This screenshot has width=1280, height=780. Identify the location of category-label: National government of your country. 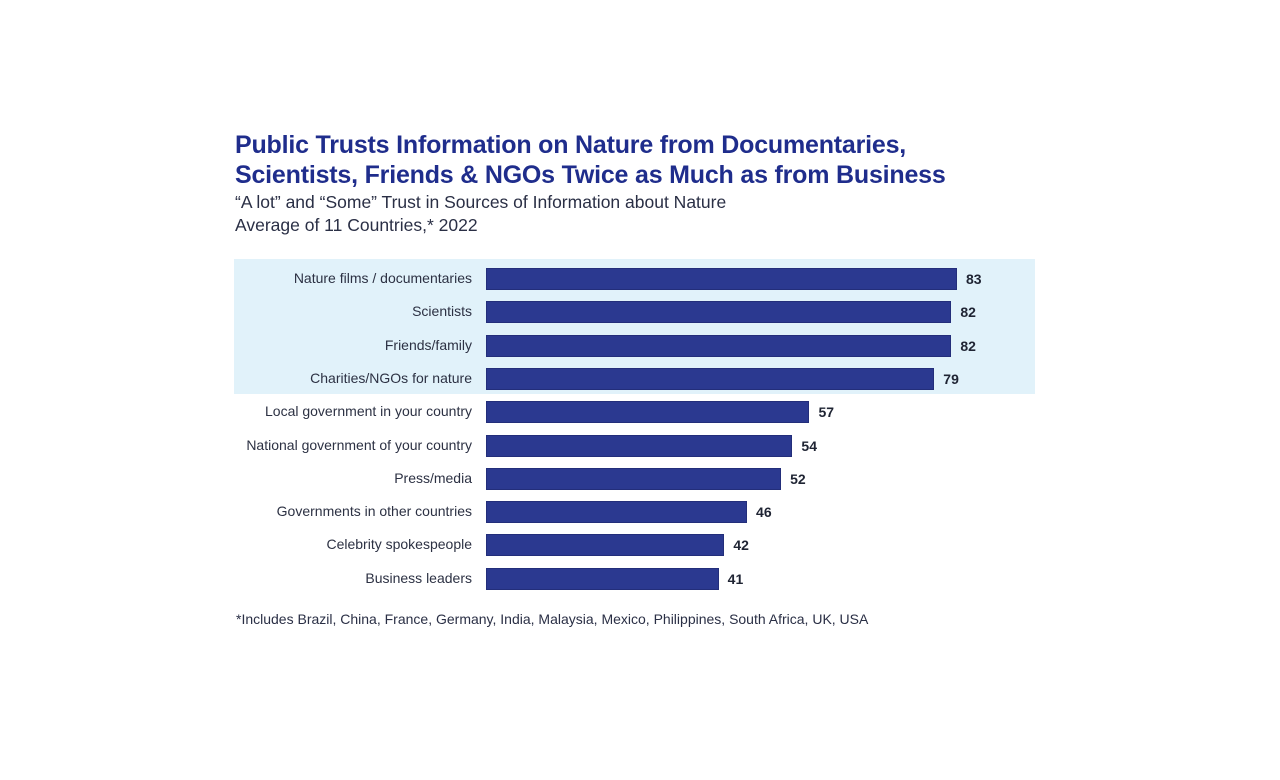
(359, 444).